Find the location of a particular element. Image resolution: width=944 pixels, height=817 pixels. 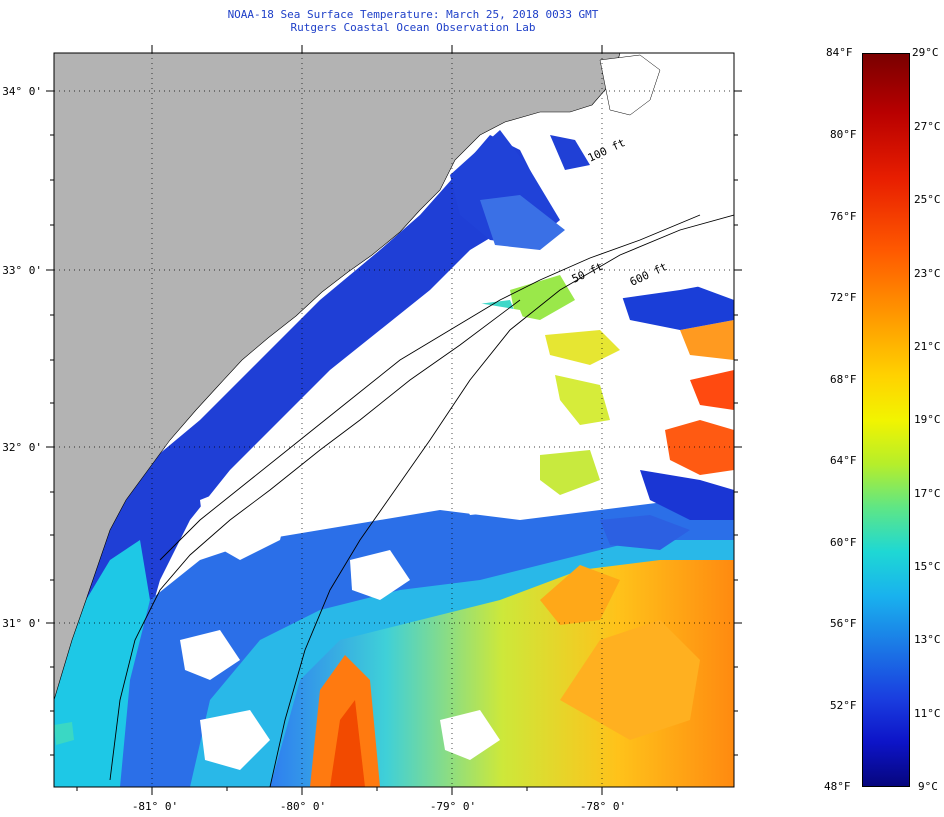

cb-c-23: 23°C is located at coordinates (927, 273).